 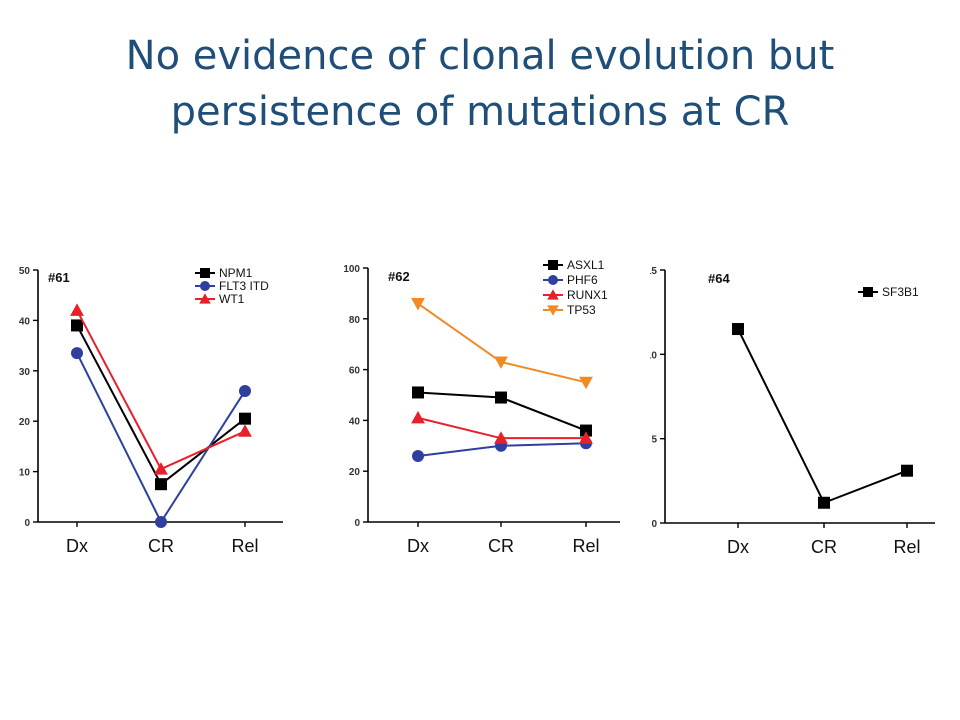 I want to click on chart-title: #61, so click(x=59, y=277).